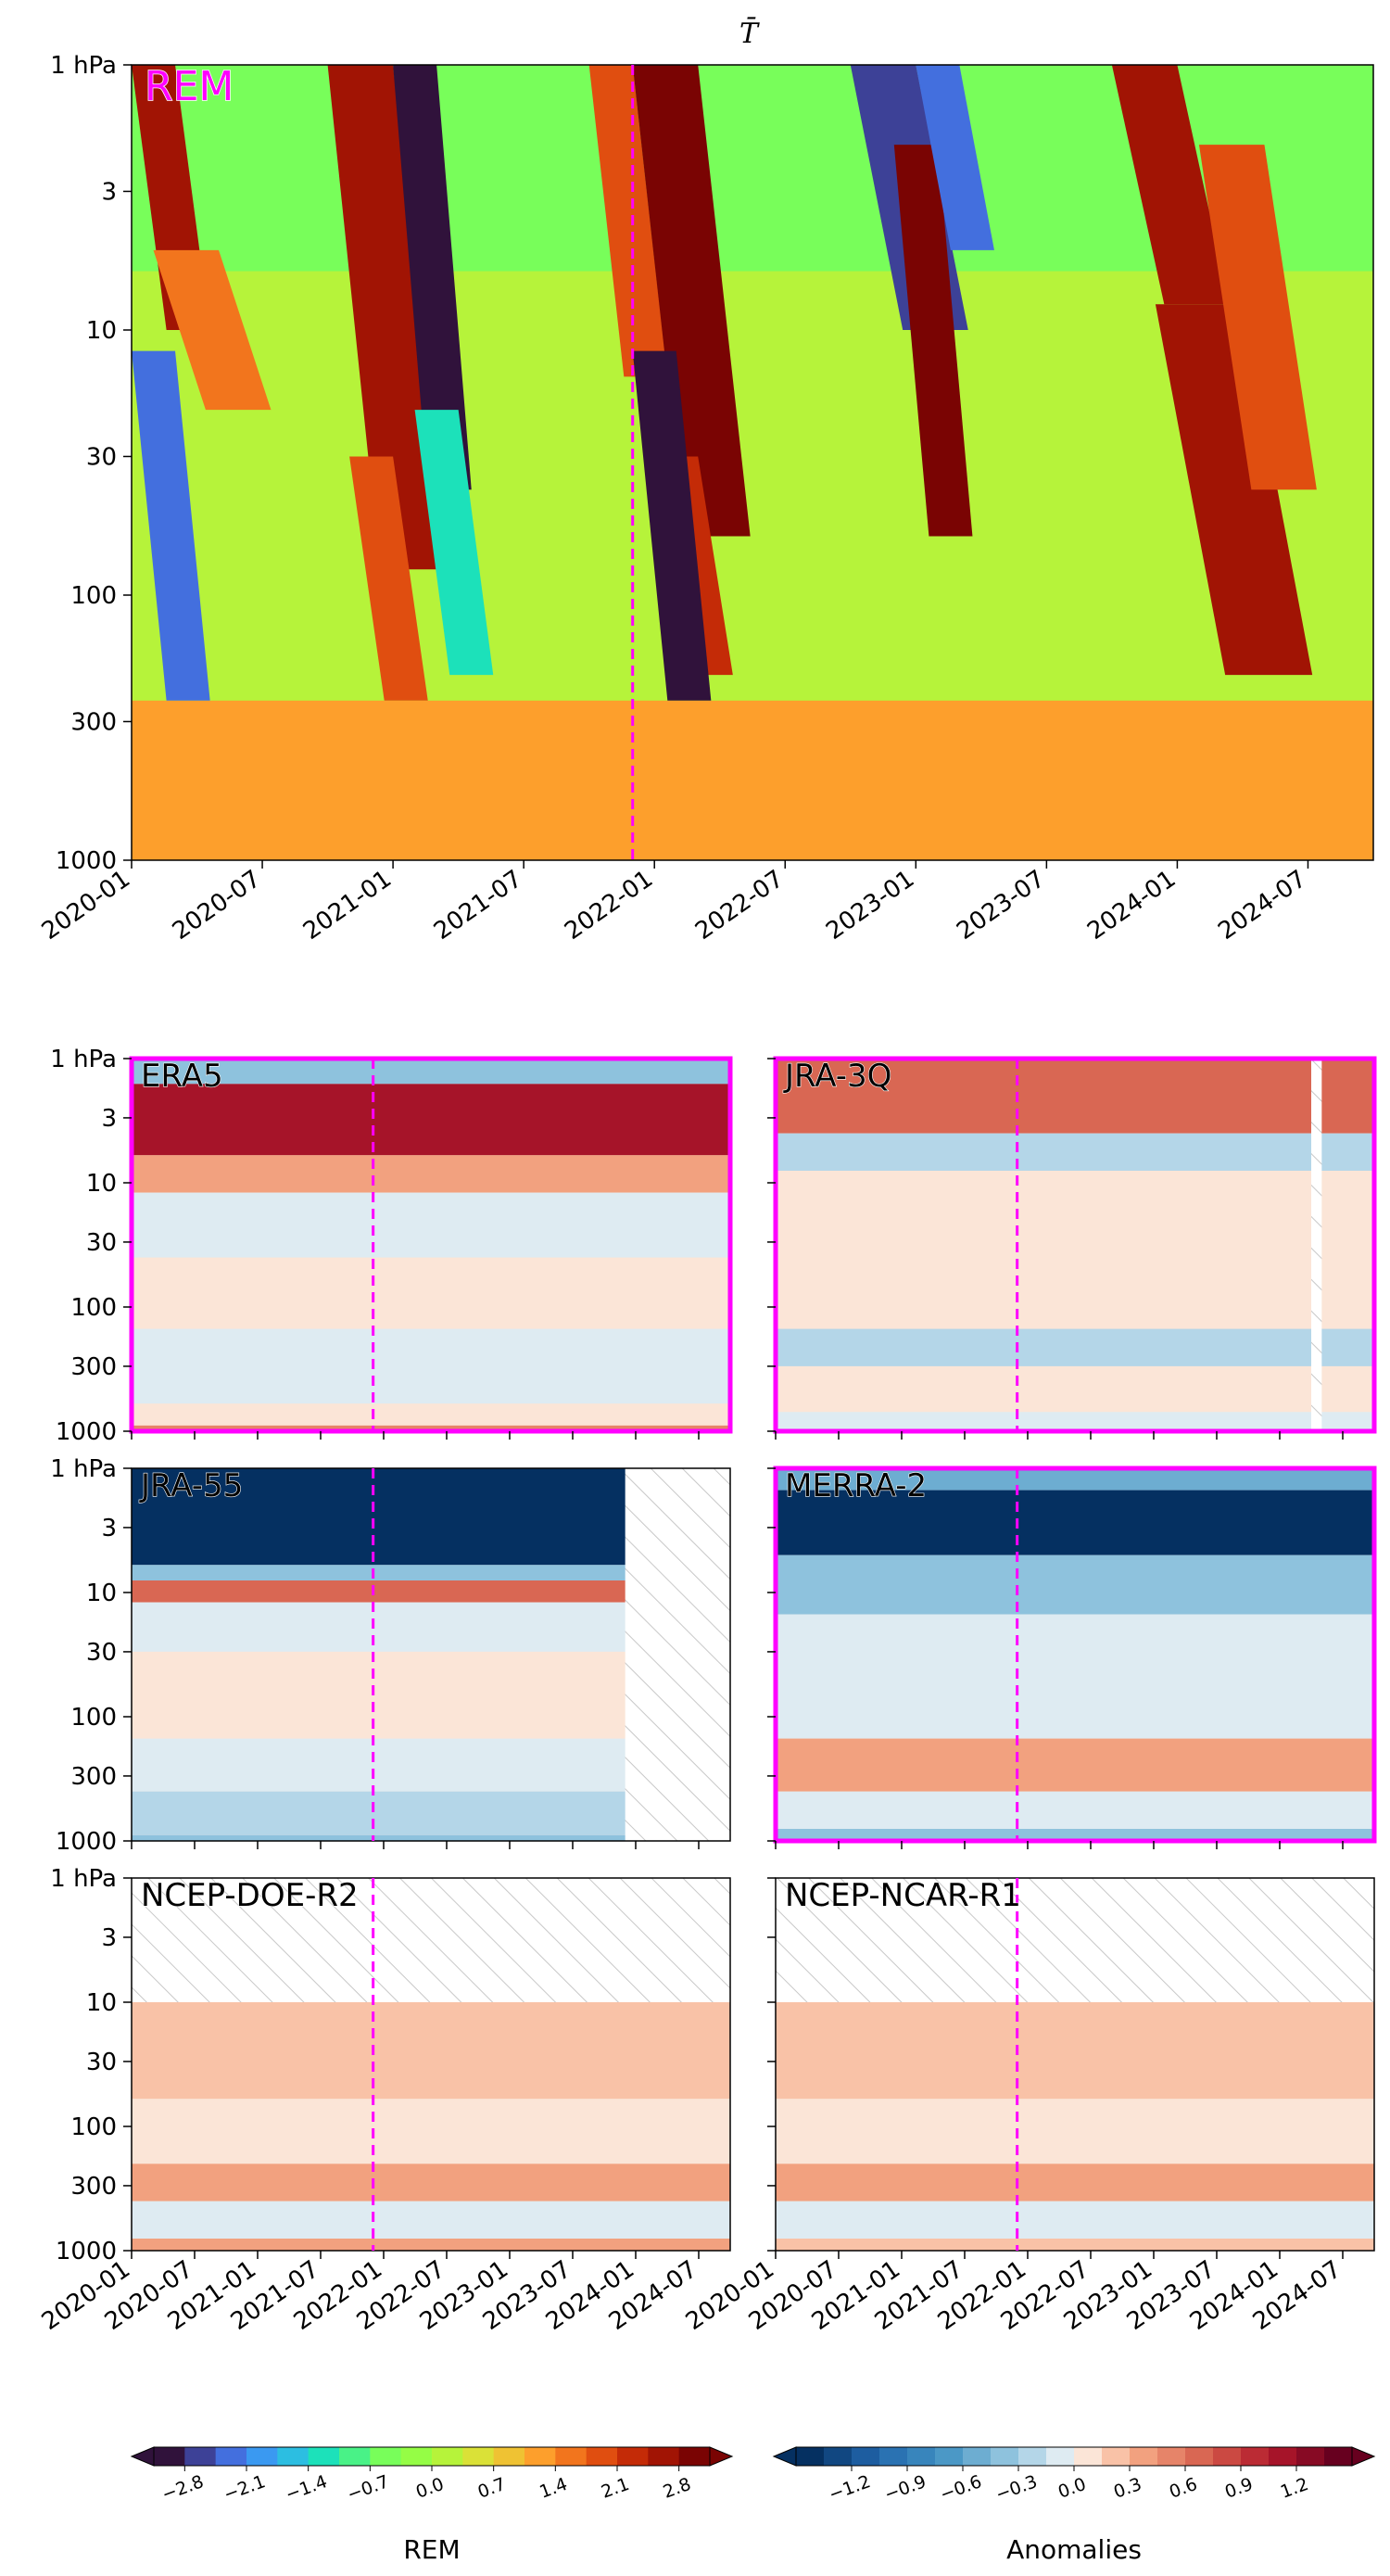 The image size is (1390, 2576). What do you see at coordinates (677, 2488) in the screenshot?
I see `colorbar-tick-label: 2.8` at bounding box center [677, 2488].